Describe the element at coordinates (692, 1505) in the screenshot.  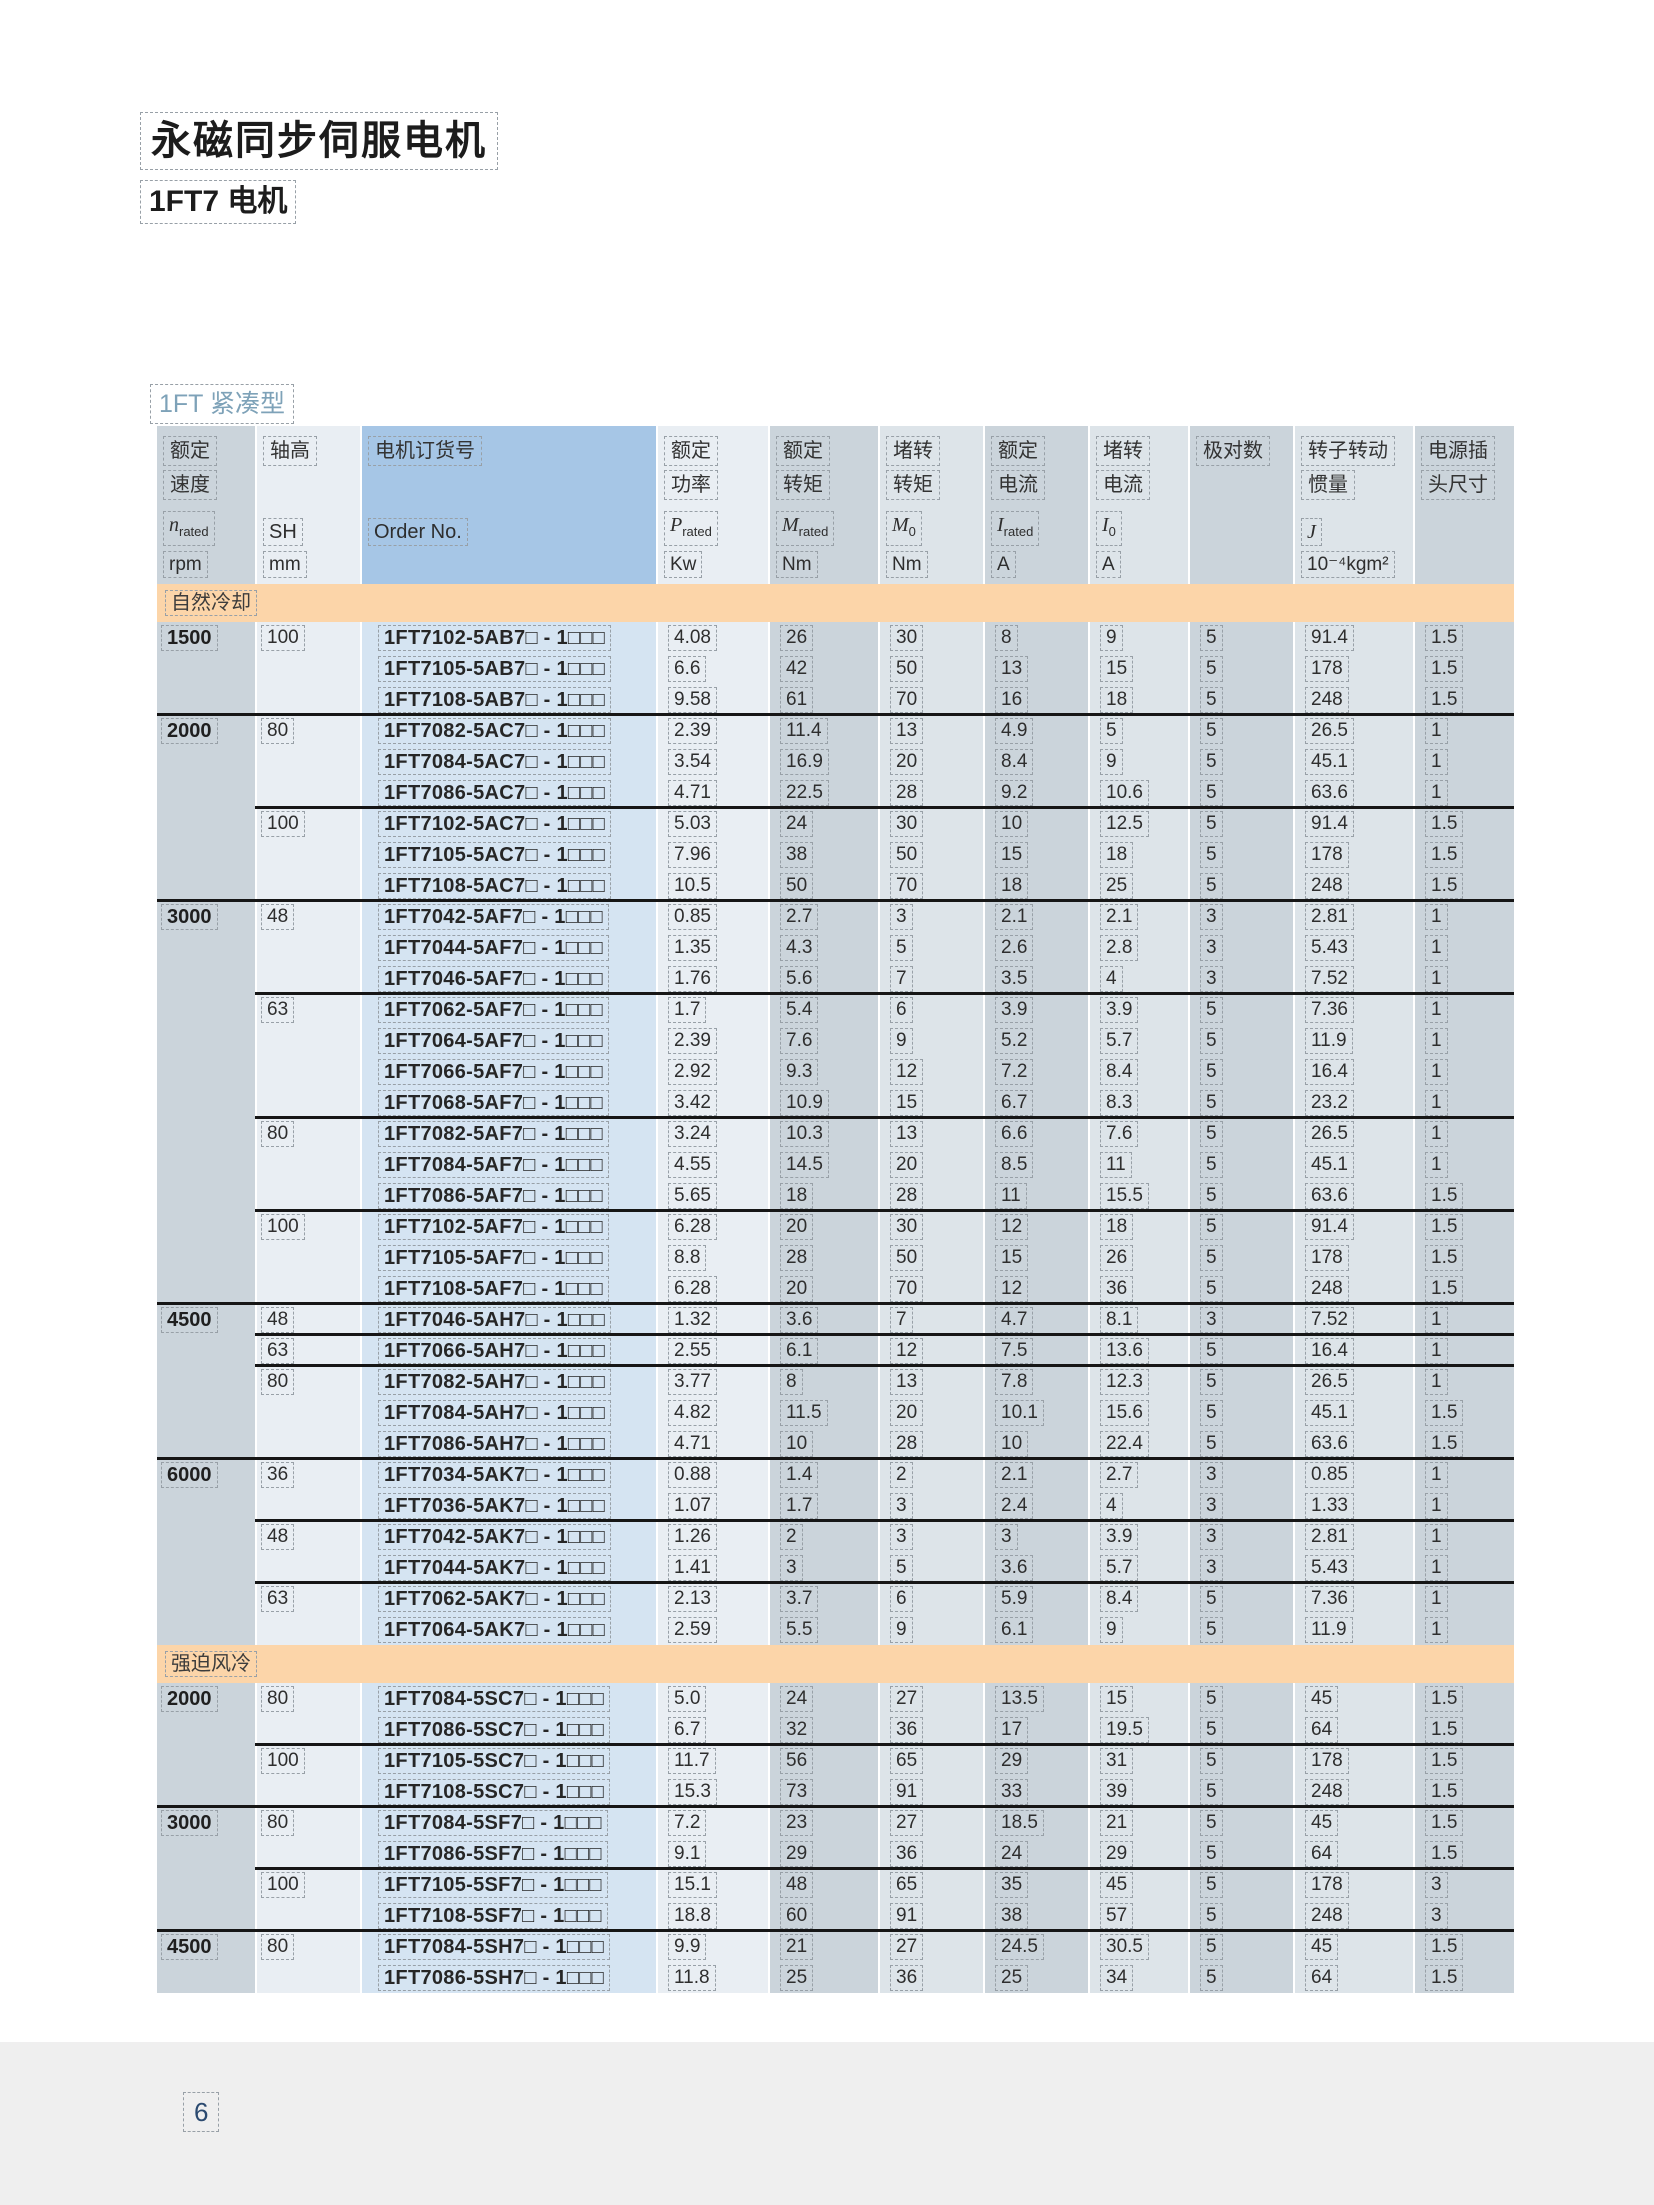
I see `rated_power-value: 1.07` at that location.